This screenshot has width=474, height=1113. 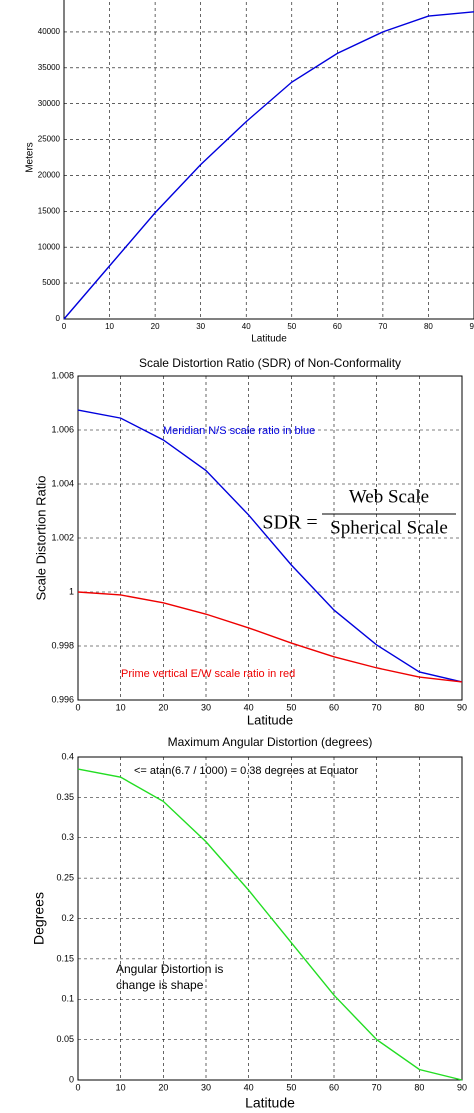 What do you see at coordinates (67, 999) in the screenshot?
I see `y-tick-label: 0.1` at bounding box center [67, 999].